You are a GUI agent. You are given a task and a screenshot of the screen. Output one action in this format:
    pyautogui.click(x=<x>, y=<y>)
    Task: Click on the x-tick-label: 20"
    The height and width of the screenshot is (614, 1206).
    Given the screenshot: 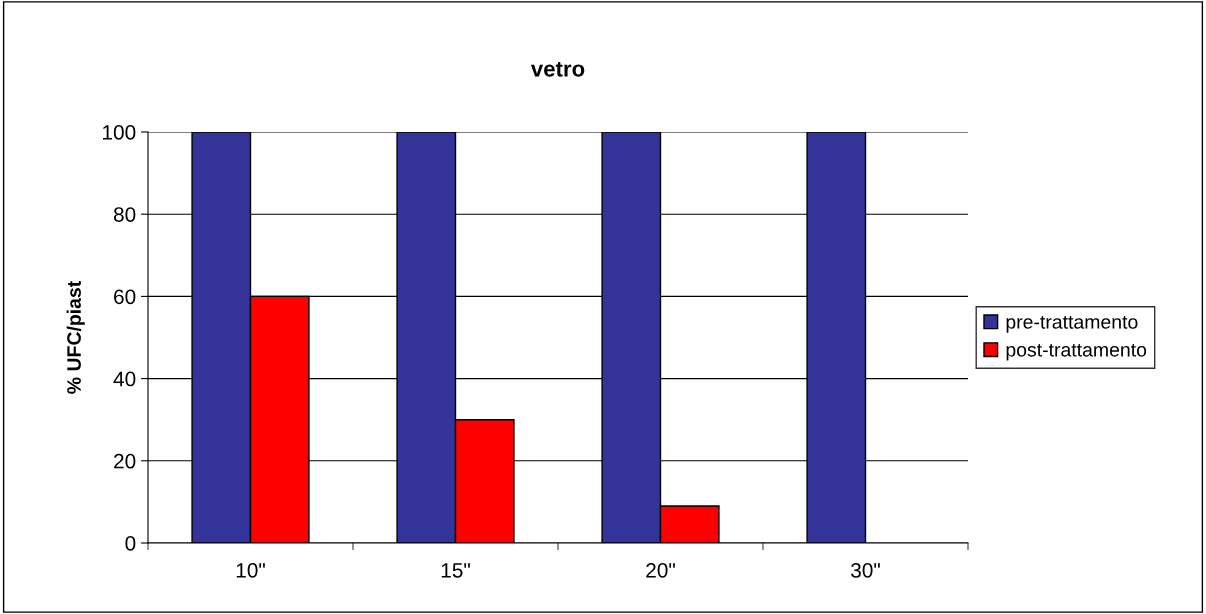 What is the action you would take?
    pyautogui.click(x=660, y=570)
    